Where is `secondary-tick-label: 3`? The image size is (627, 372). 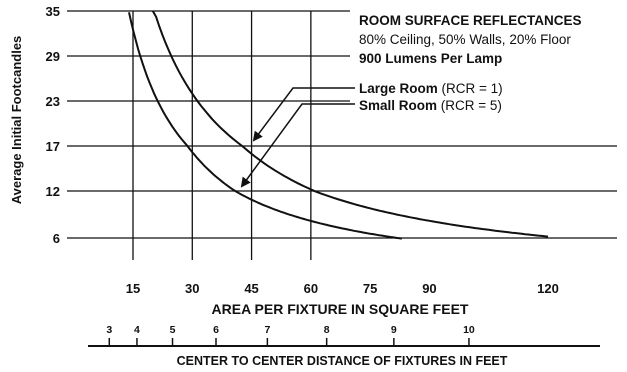
secondary-tick-label: 3 is located at coordinates (109, 330).